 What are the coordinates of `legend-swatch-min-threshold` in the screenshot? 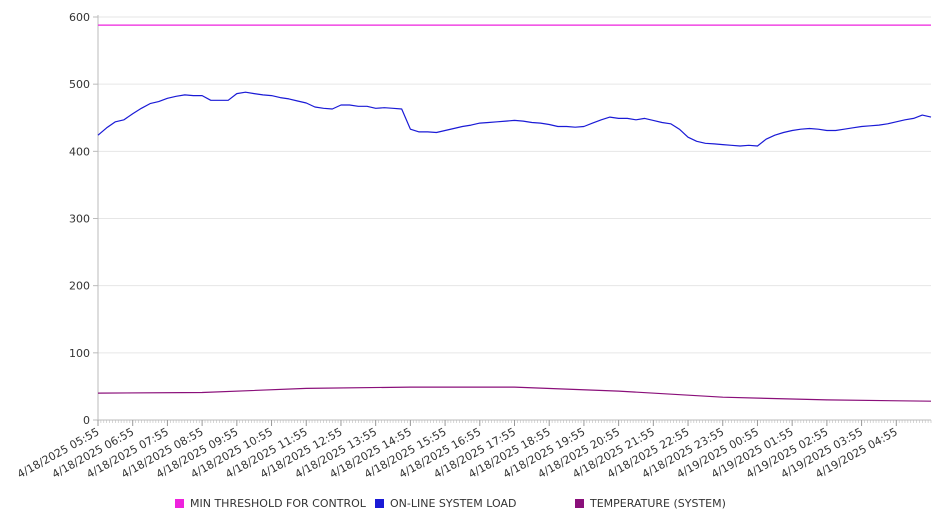 It's located at (179, 503).